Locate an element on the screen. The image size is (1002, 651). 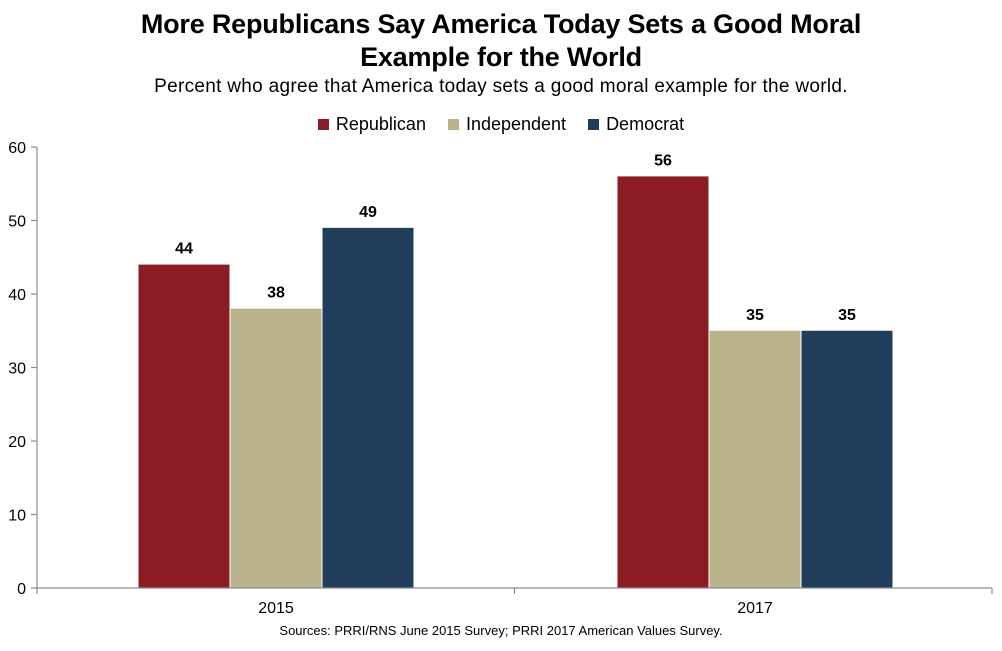
y-tick-label: 10 is located at coordinates (17, 516).